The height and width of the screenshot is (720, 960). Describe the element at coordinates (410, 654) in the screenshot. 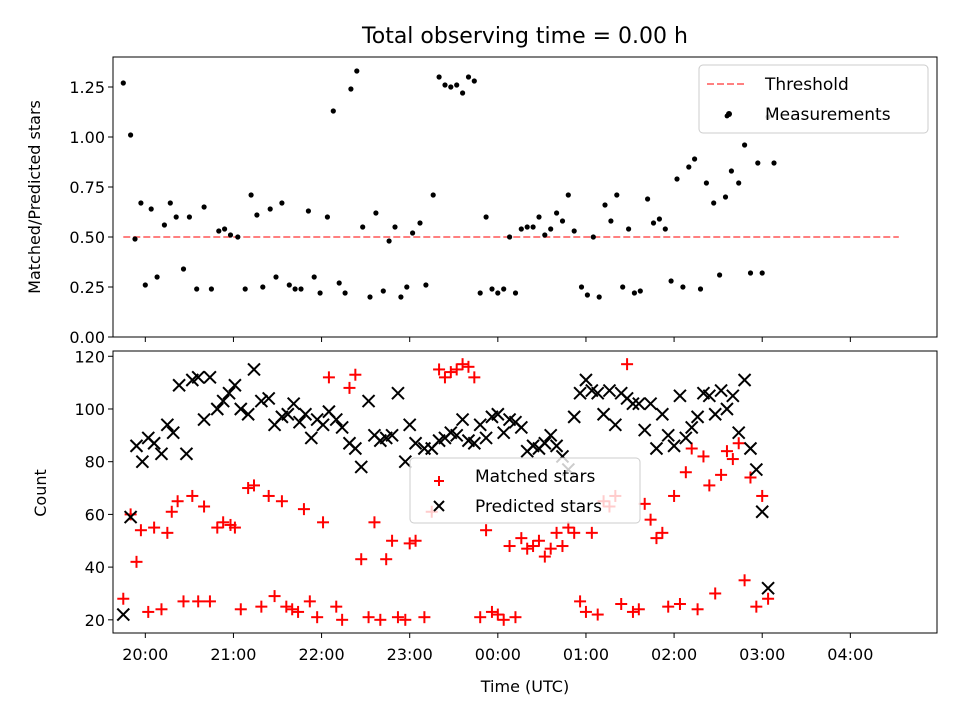

I see `bottom-x-tick-label: 23:00` at that location.